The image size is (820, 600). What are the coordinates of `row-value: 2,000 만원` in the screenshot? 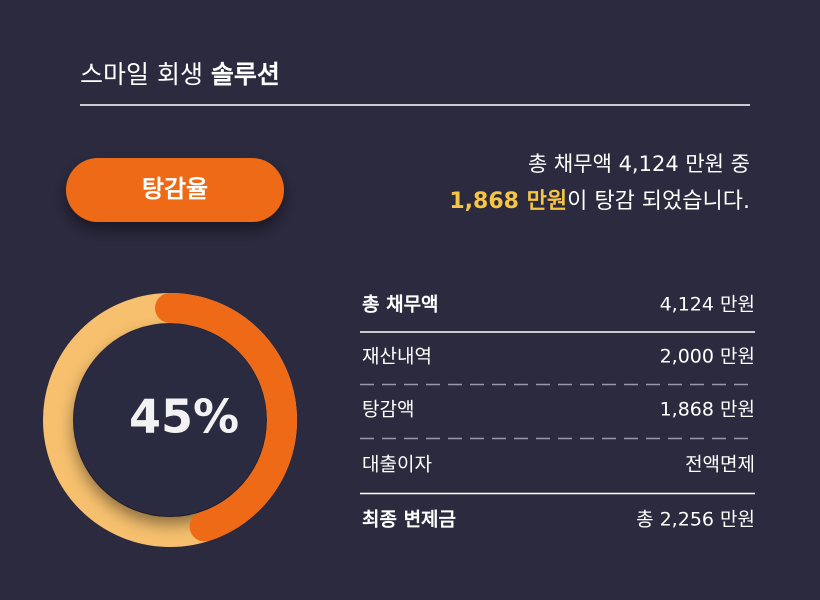 It's located at (707, 357).